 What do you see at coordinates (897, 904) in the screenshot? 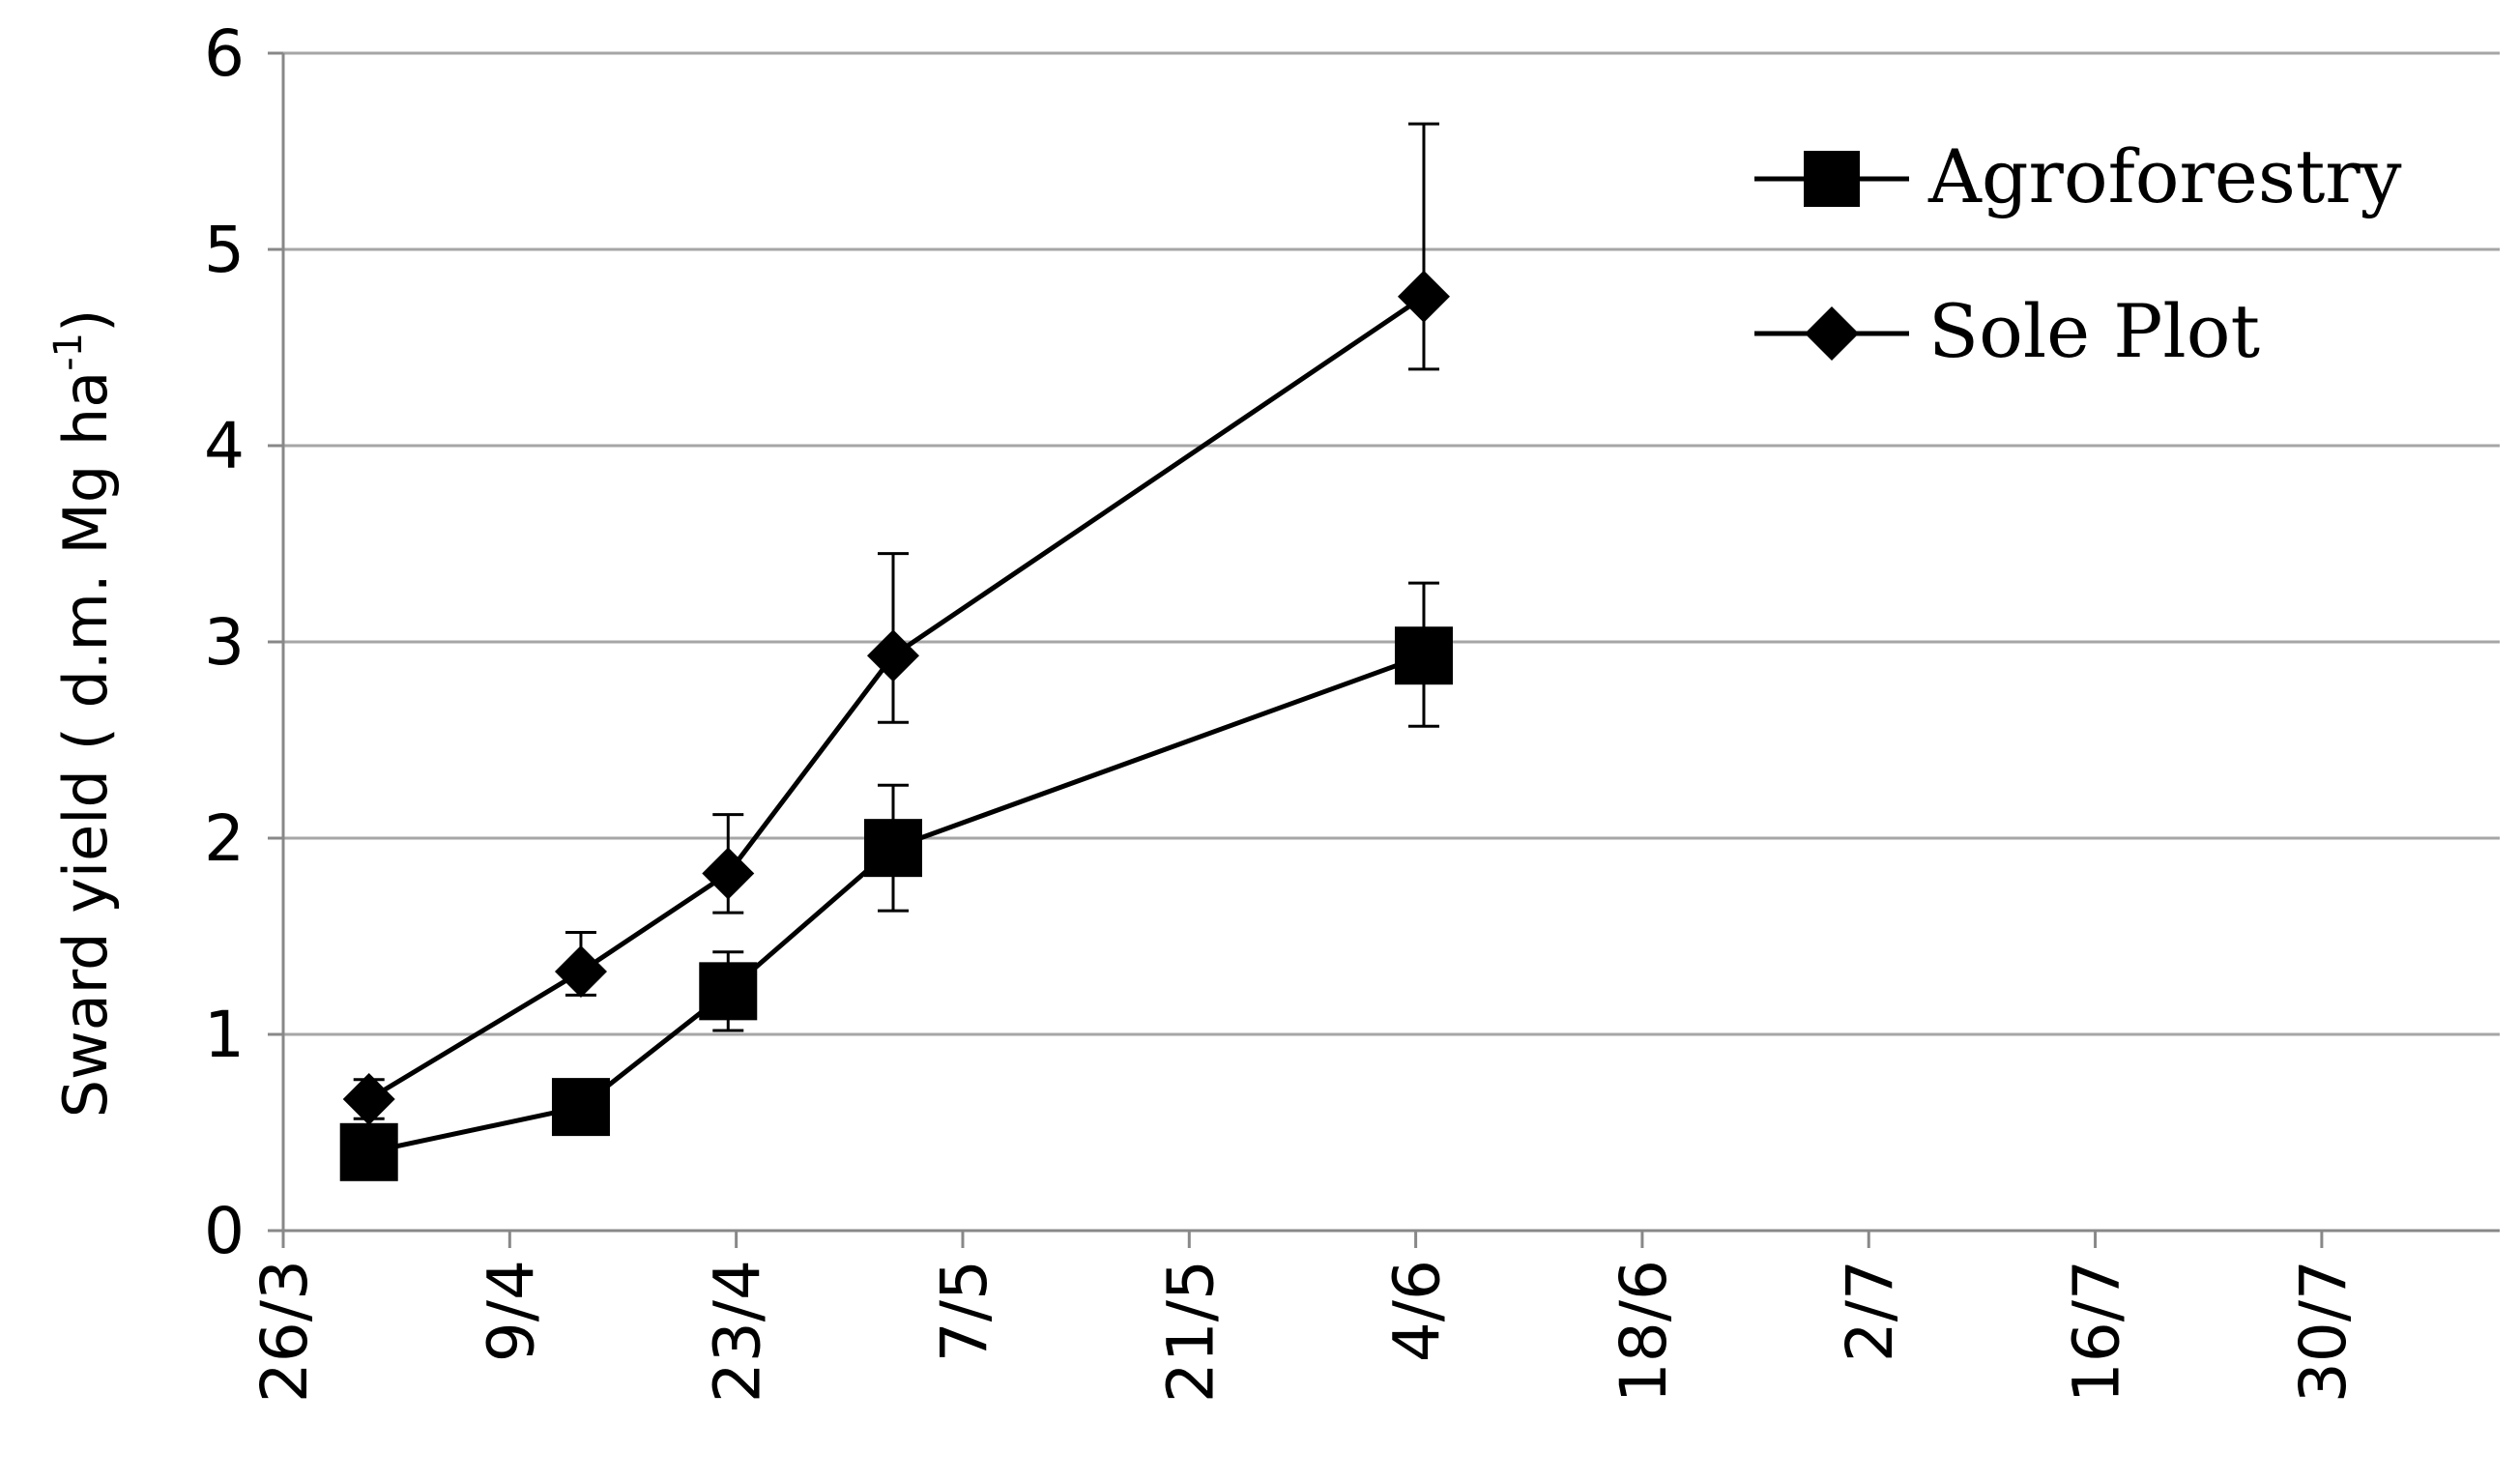
I see `series-line` at bounding box center [897, 904].